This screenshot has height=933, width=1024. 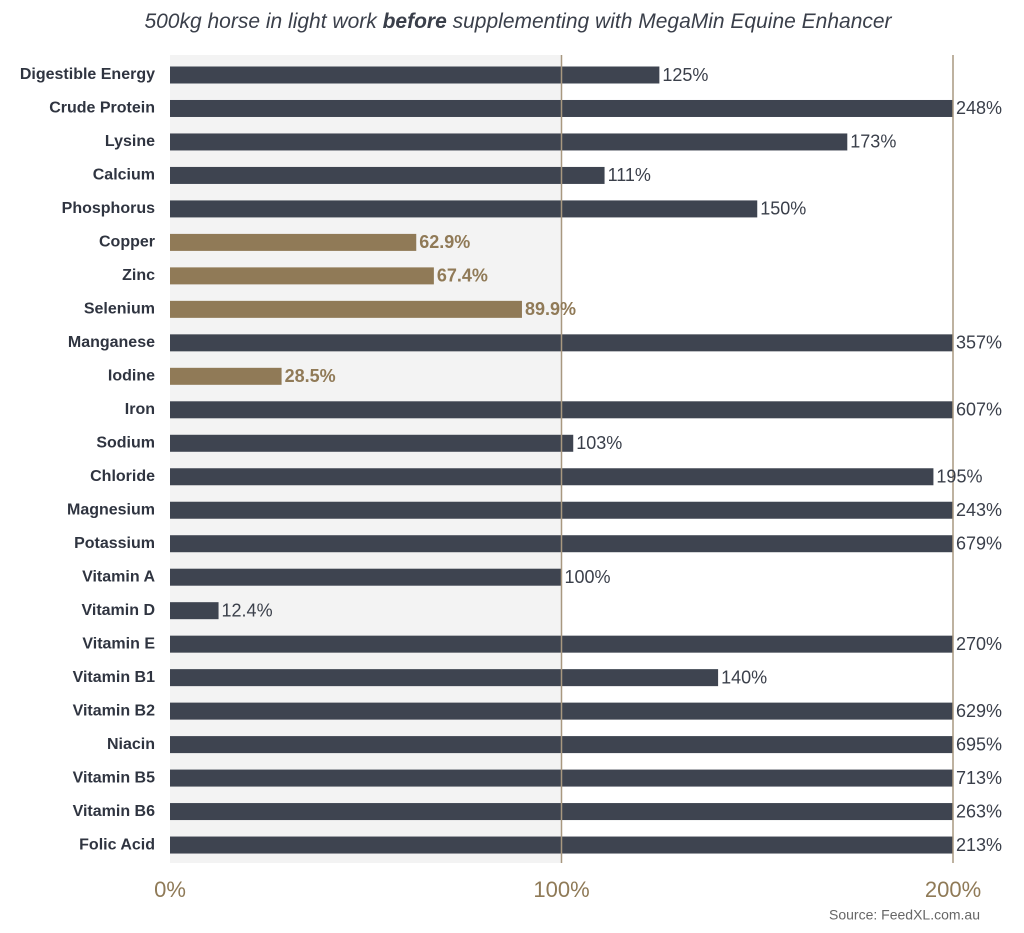 What do you see at coordinates (170, 889) in the screenshot?
I see `x-tick-label: 0%` at bounding box center [170, 889].